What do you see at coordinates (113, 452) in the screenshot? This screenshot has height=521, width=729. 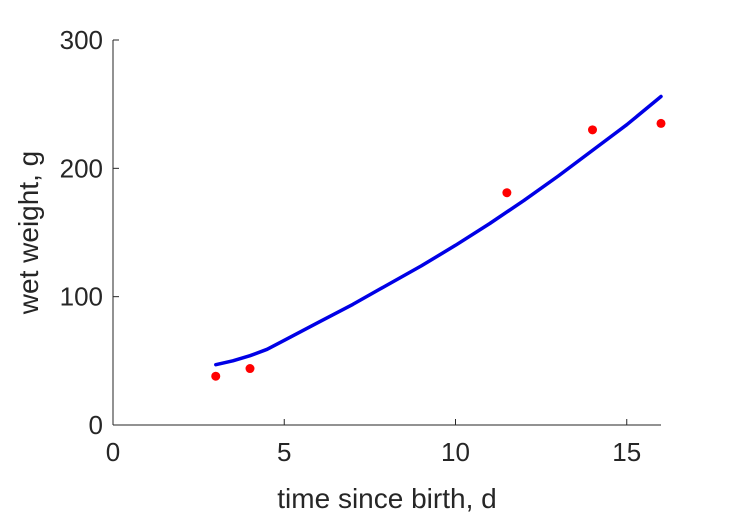 I see `x-tick-label: 0` at bounding box center [113, 452].